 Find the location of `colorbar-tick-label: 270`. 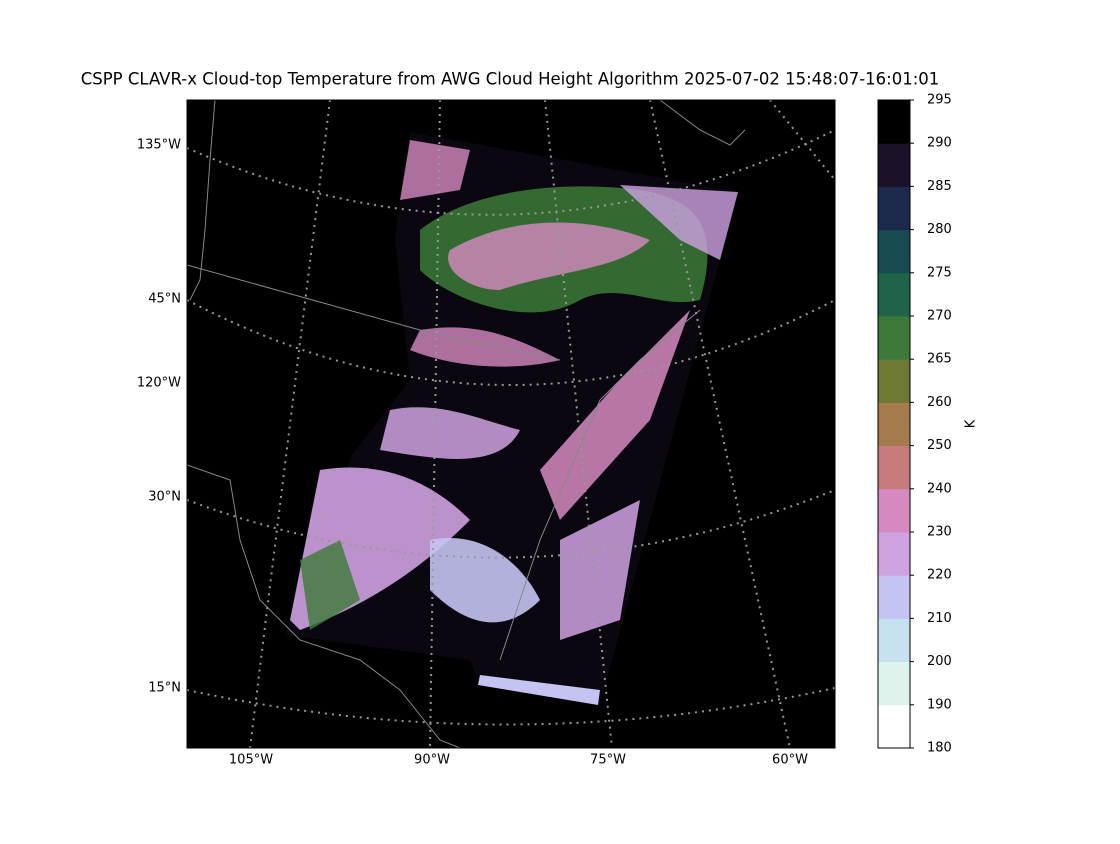

colorbar-tick-label: 270 is located at coordinates (939, 316).